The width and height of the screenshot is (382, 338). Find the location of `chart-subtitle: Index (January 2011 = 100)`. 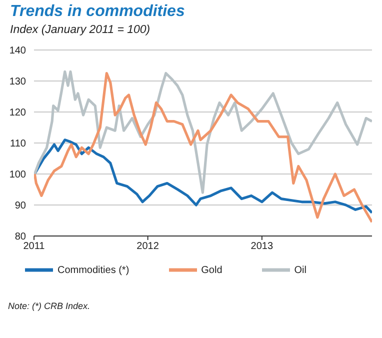

chart-subtitle: Index (January 2011 = 100) is located at coordinates (80, 30).